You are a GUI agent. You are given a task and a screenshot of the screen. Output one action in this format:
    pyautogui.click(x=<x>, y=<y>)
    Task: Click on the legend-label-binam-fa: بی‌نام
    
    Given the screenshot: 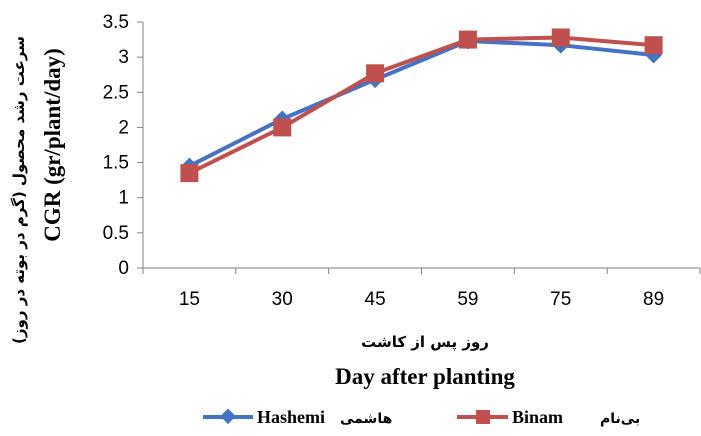 What is the action you would take?
    pyautogui.click(x=620, y=419)
    